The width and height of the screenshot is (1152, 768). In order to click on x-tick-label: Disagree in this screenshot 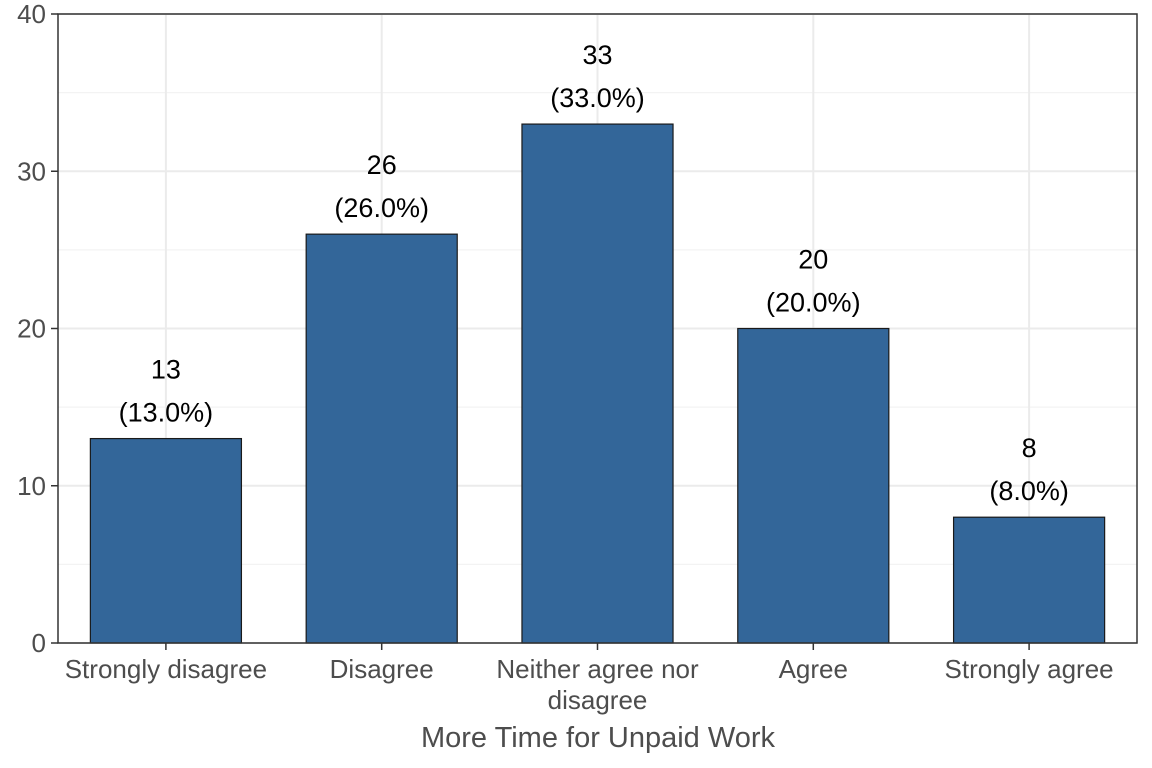, I will do `click(382, 669)`.